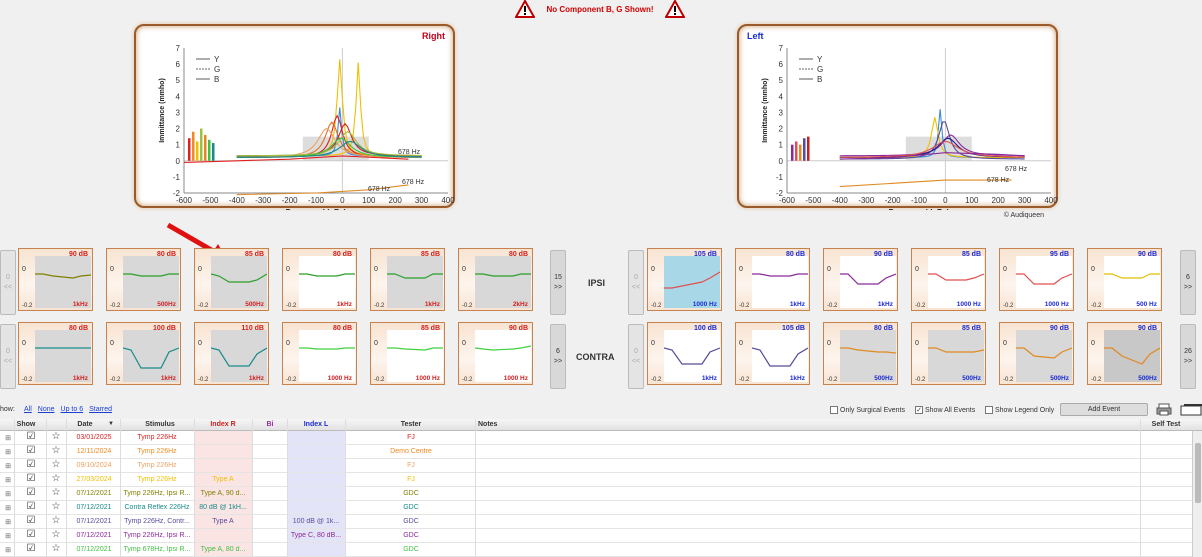  Describe the element at coordinates (1036, 279) in the screenshot. I see `left-ipsi-reflex-thumb: 0 -0.2 95 dB 1000 Hz` at that location.